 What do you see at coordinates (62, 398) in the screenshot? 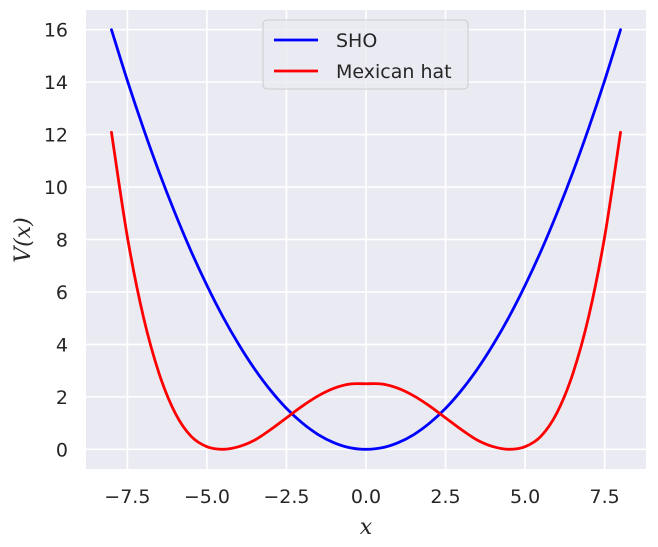
I see `y-tick-label: 2` at bounding box center [62, 398].